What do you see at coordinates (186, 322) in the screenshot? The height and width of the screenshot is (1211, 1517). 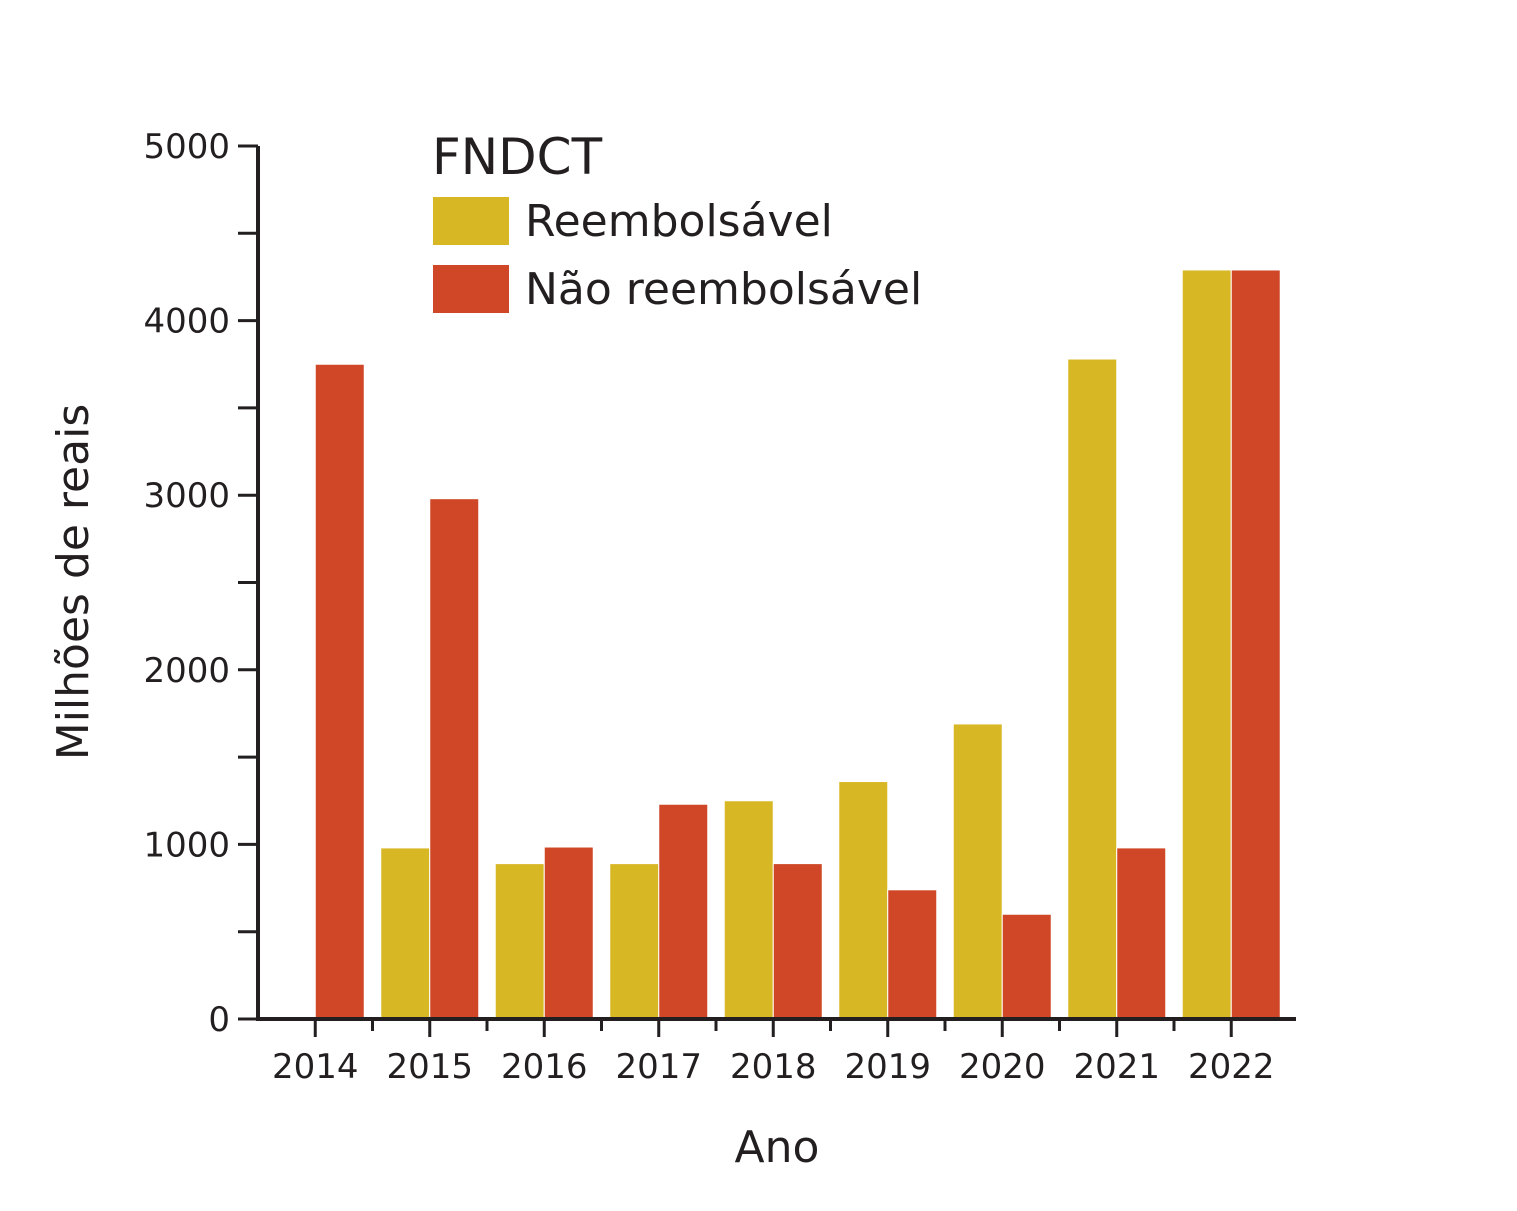 I see `y-tick-label-4000: 4000` at bounding box center [186, 322].